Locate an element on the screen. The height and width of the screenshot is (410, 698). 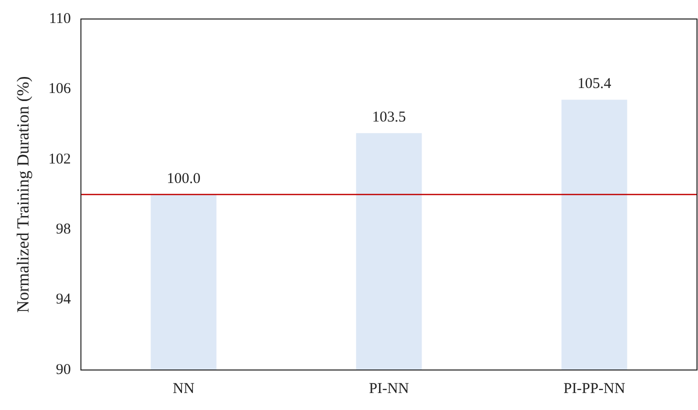
y-tick-label: 90 is located at coordinates (63, 370).